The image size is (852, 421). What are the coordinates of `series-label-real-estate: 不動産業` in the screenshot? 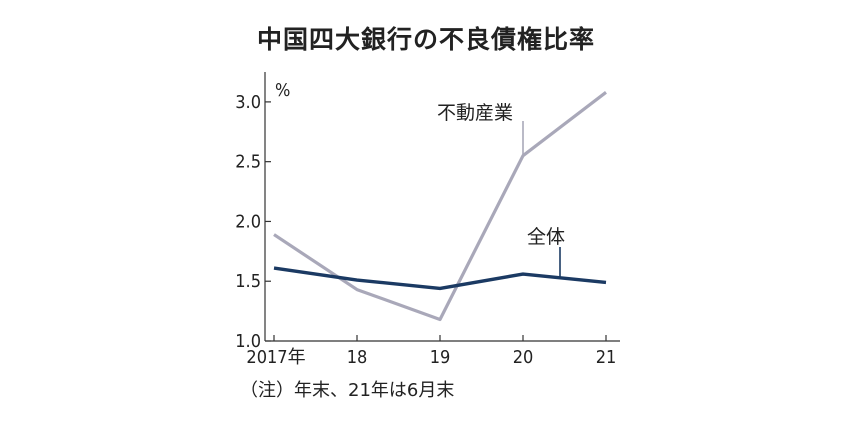 It's located at (475, 113).